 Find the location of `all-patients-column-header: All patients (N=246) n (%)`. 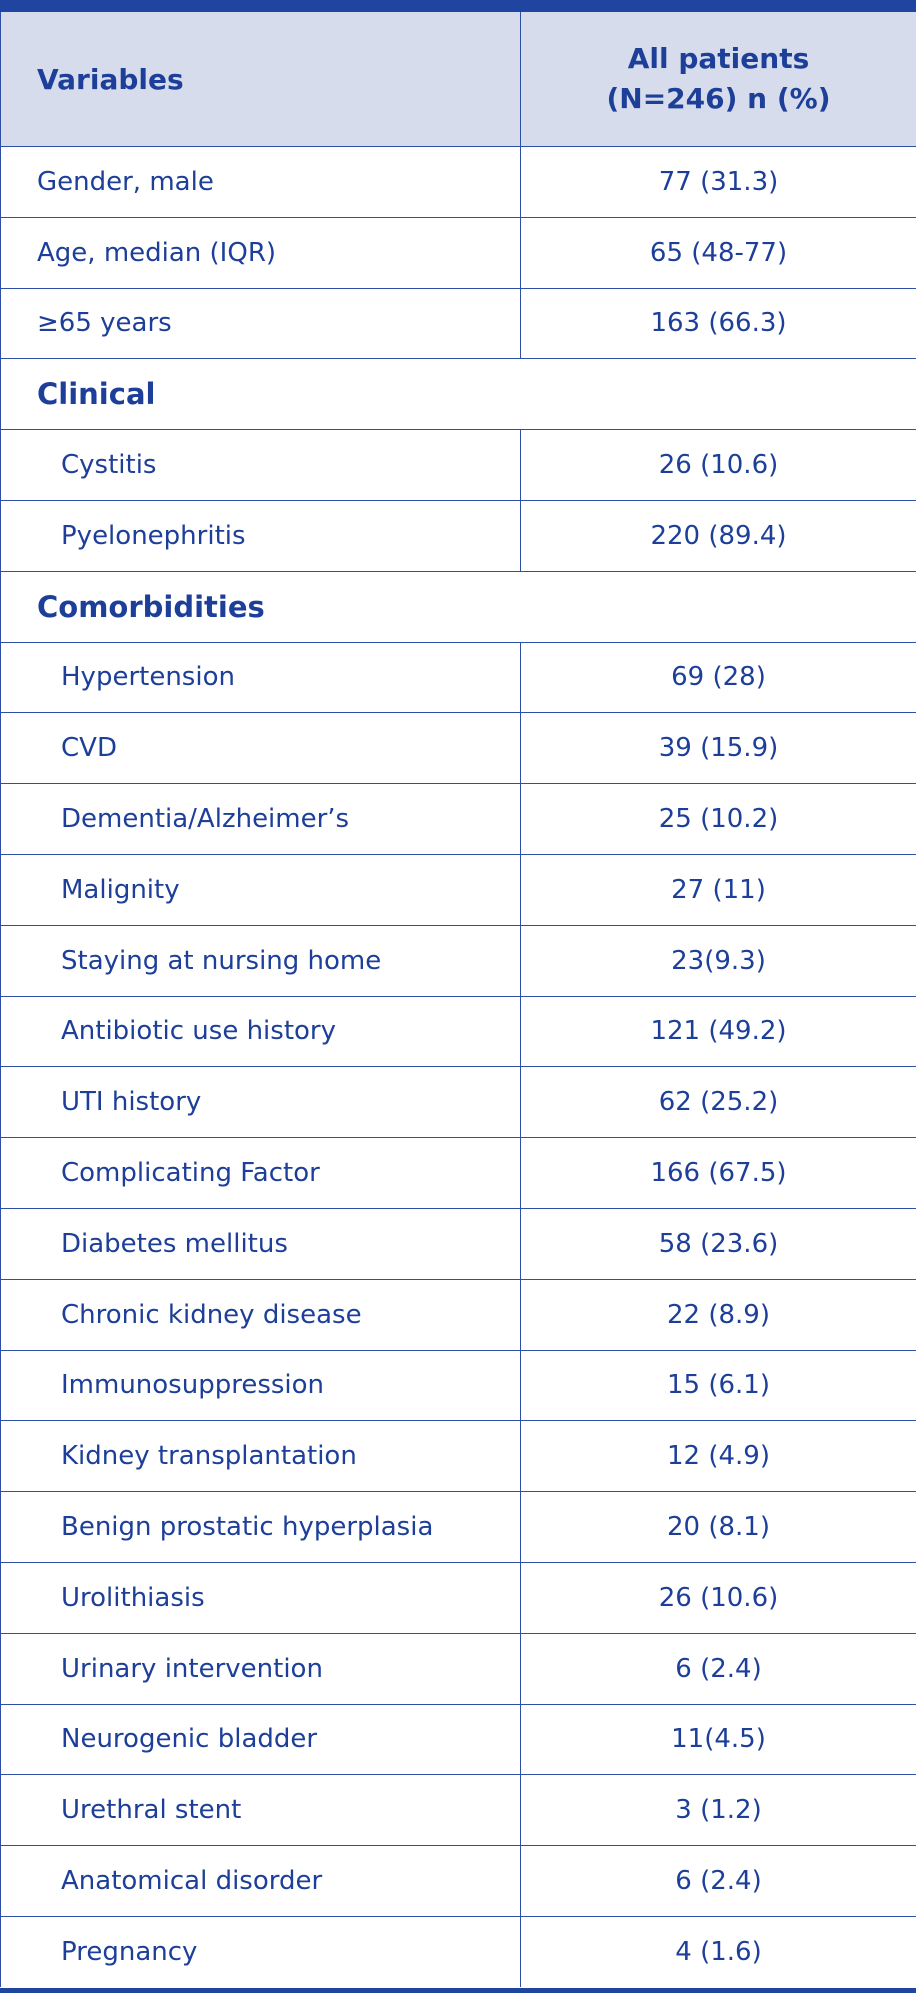

all-patients-column-header: All patients (N=246) n (%) is located at coordinates (718, 79).